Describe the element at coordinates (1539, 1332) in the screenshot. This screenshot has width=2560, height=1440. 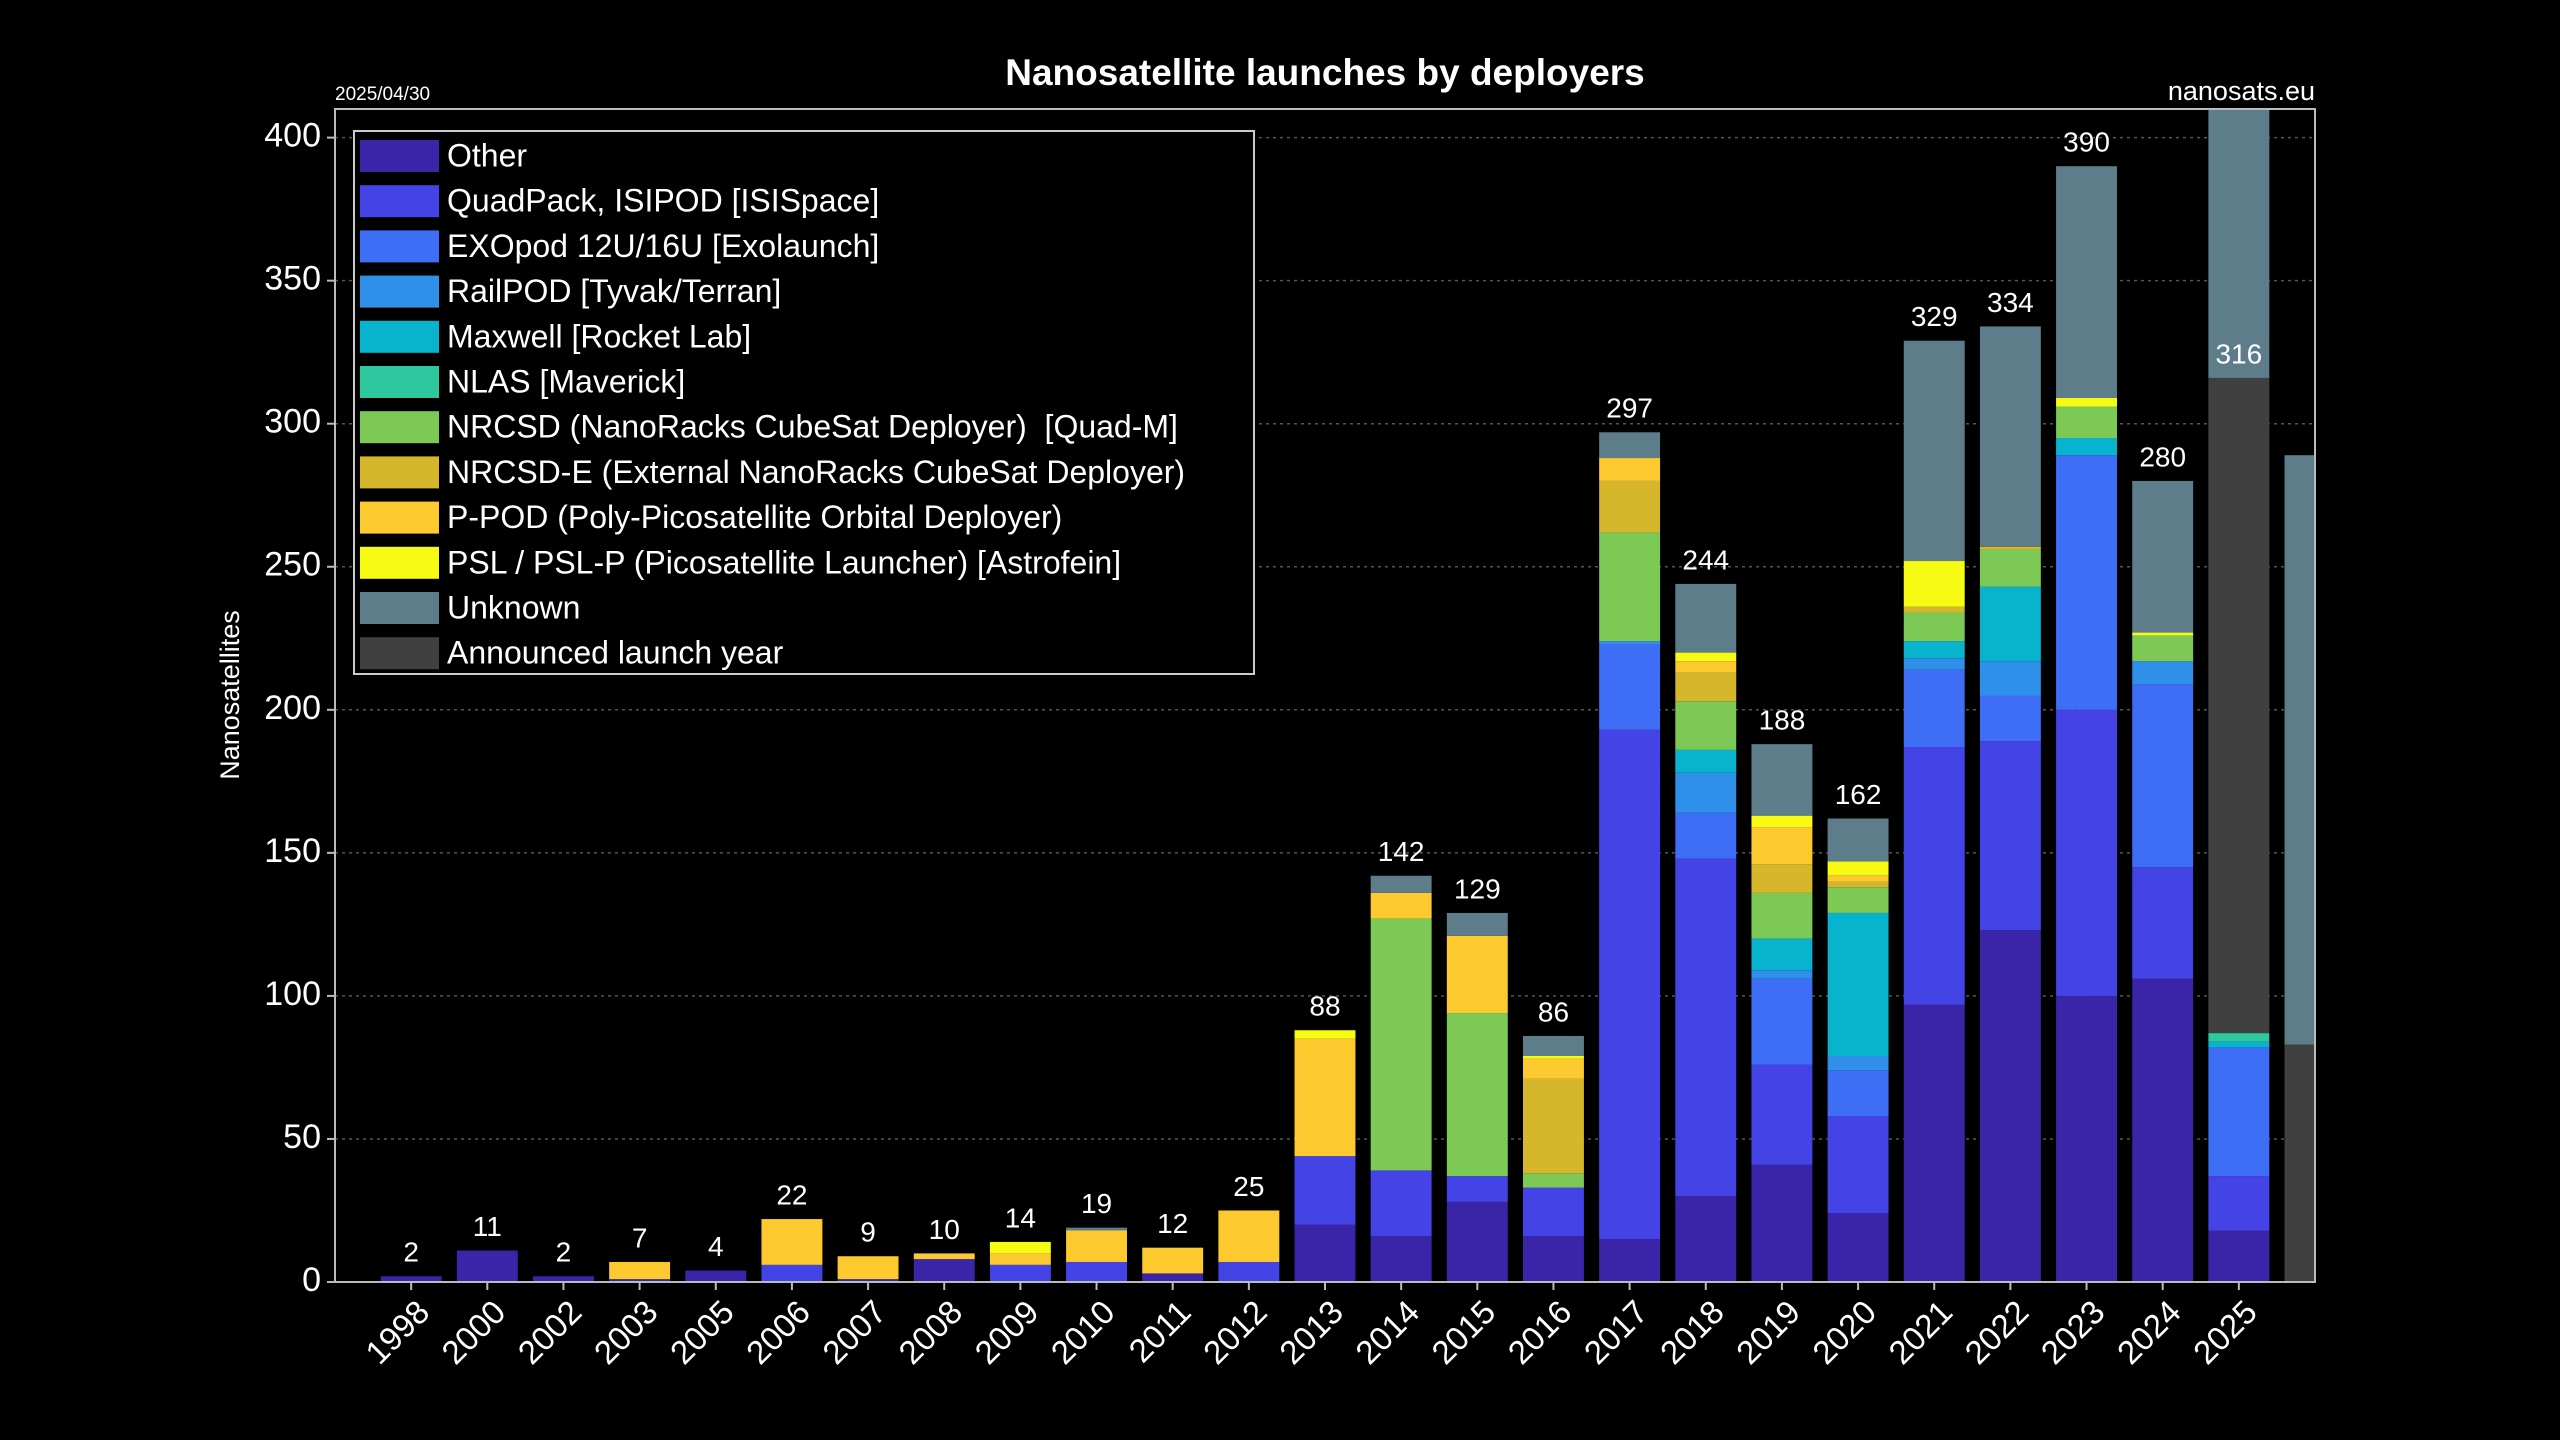
I see `x-tick-label: 2016` at that location.